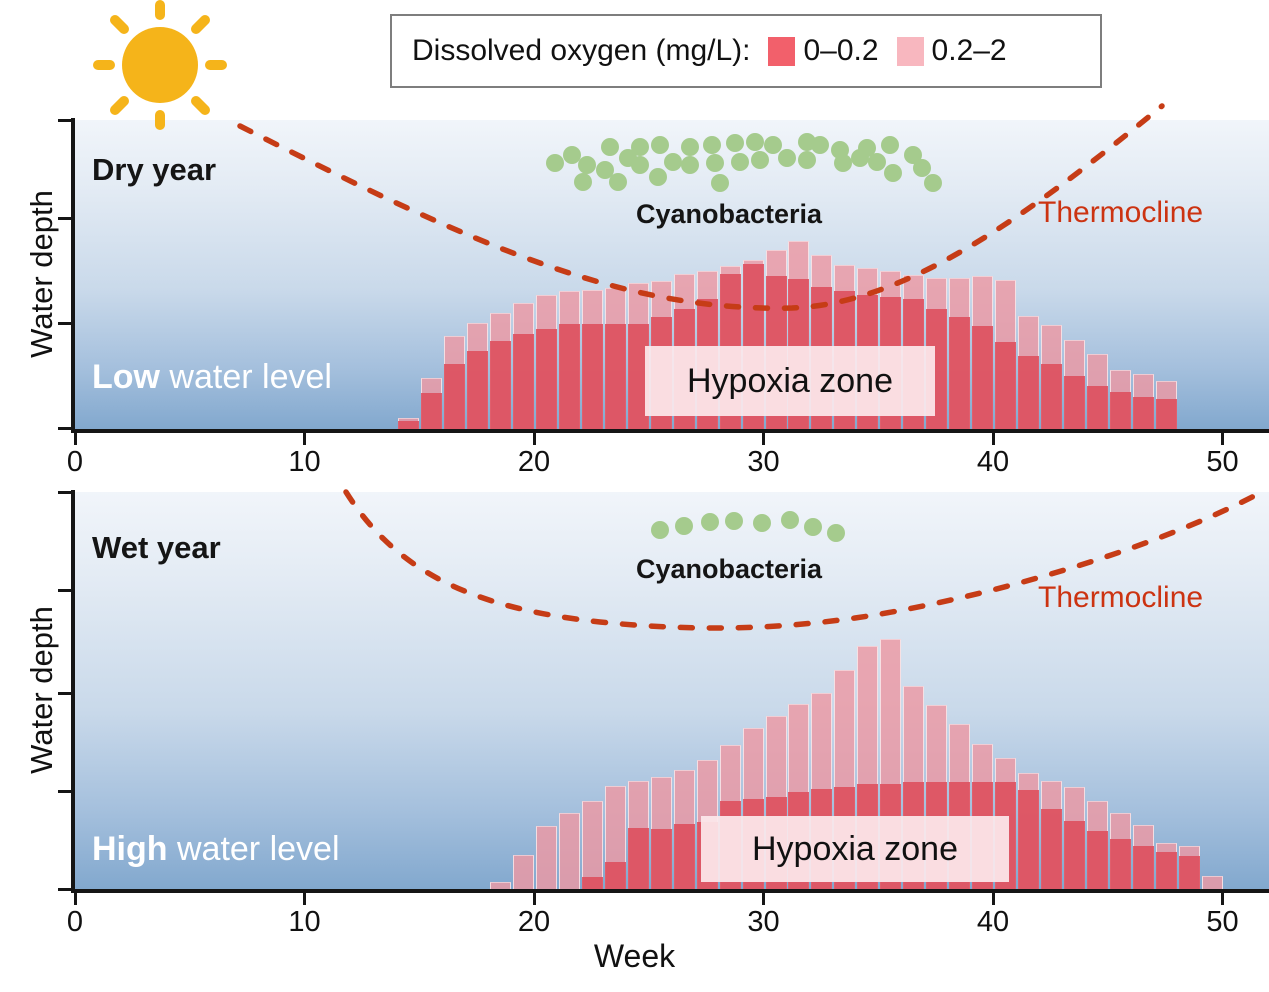 The height and width of the screenshot is (992, 1269). I want to click on x-tick-label-40: 40, so click(993, 462).